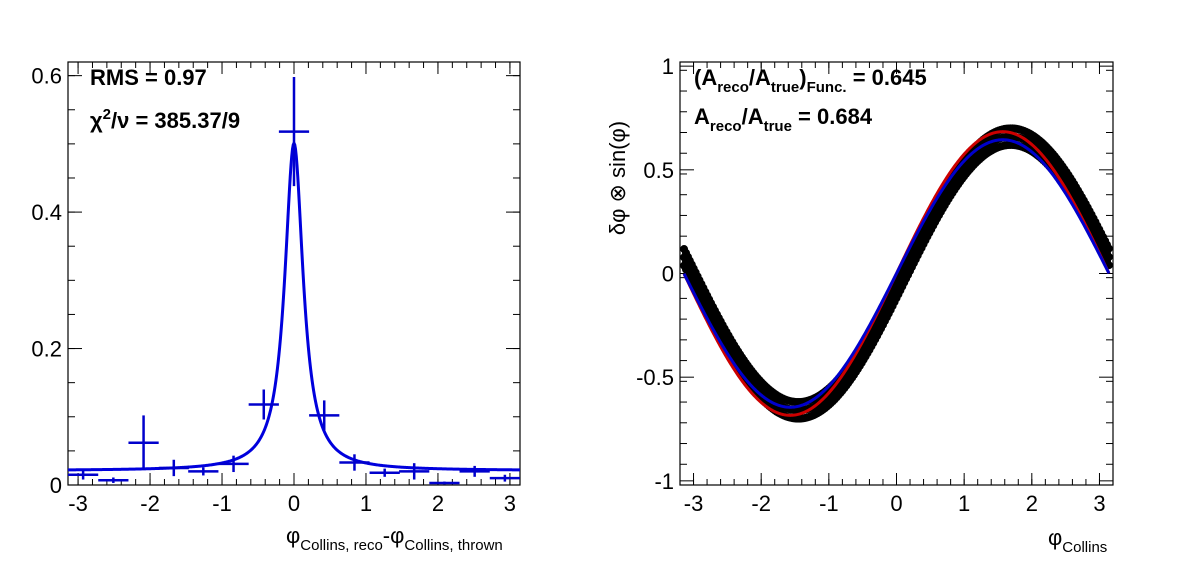 The height and width of the screenshot is (564, 1181). I want to click on chi2-stat: χ2/ν = 385.37/9, so click(165, 119).